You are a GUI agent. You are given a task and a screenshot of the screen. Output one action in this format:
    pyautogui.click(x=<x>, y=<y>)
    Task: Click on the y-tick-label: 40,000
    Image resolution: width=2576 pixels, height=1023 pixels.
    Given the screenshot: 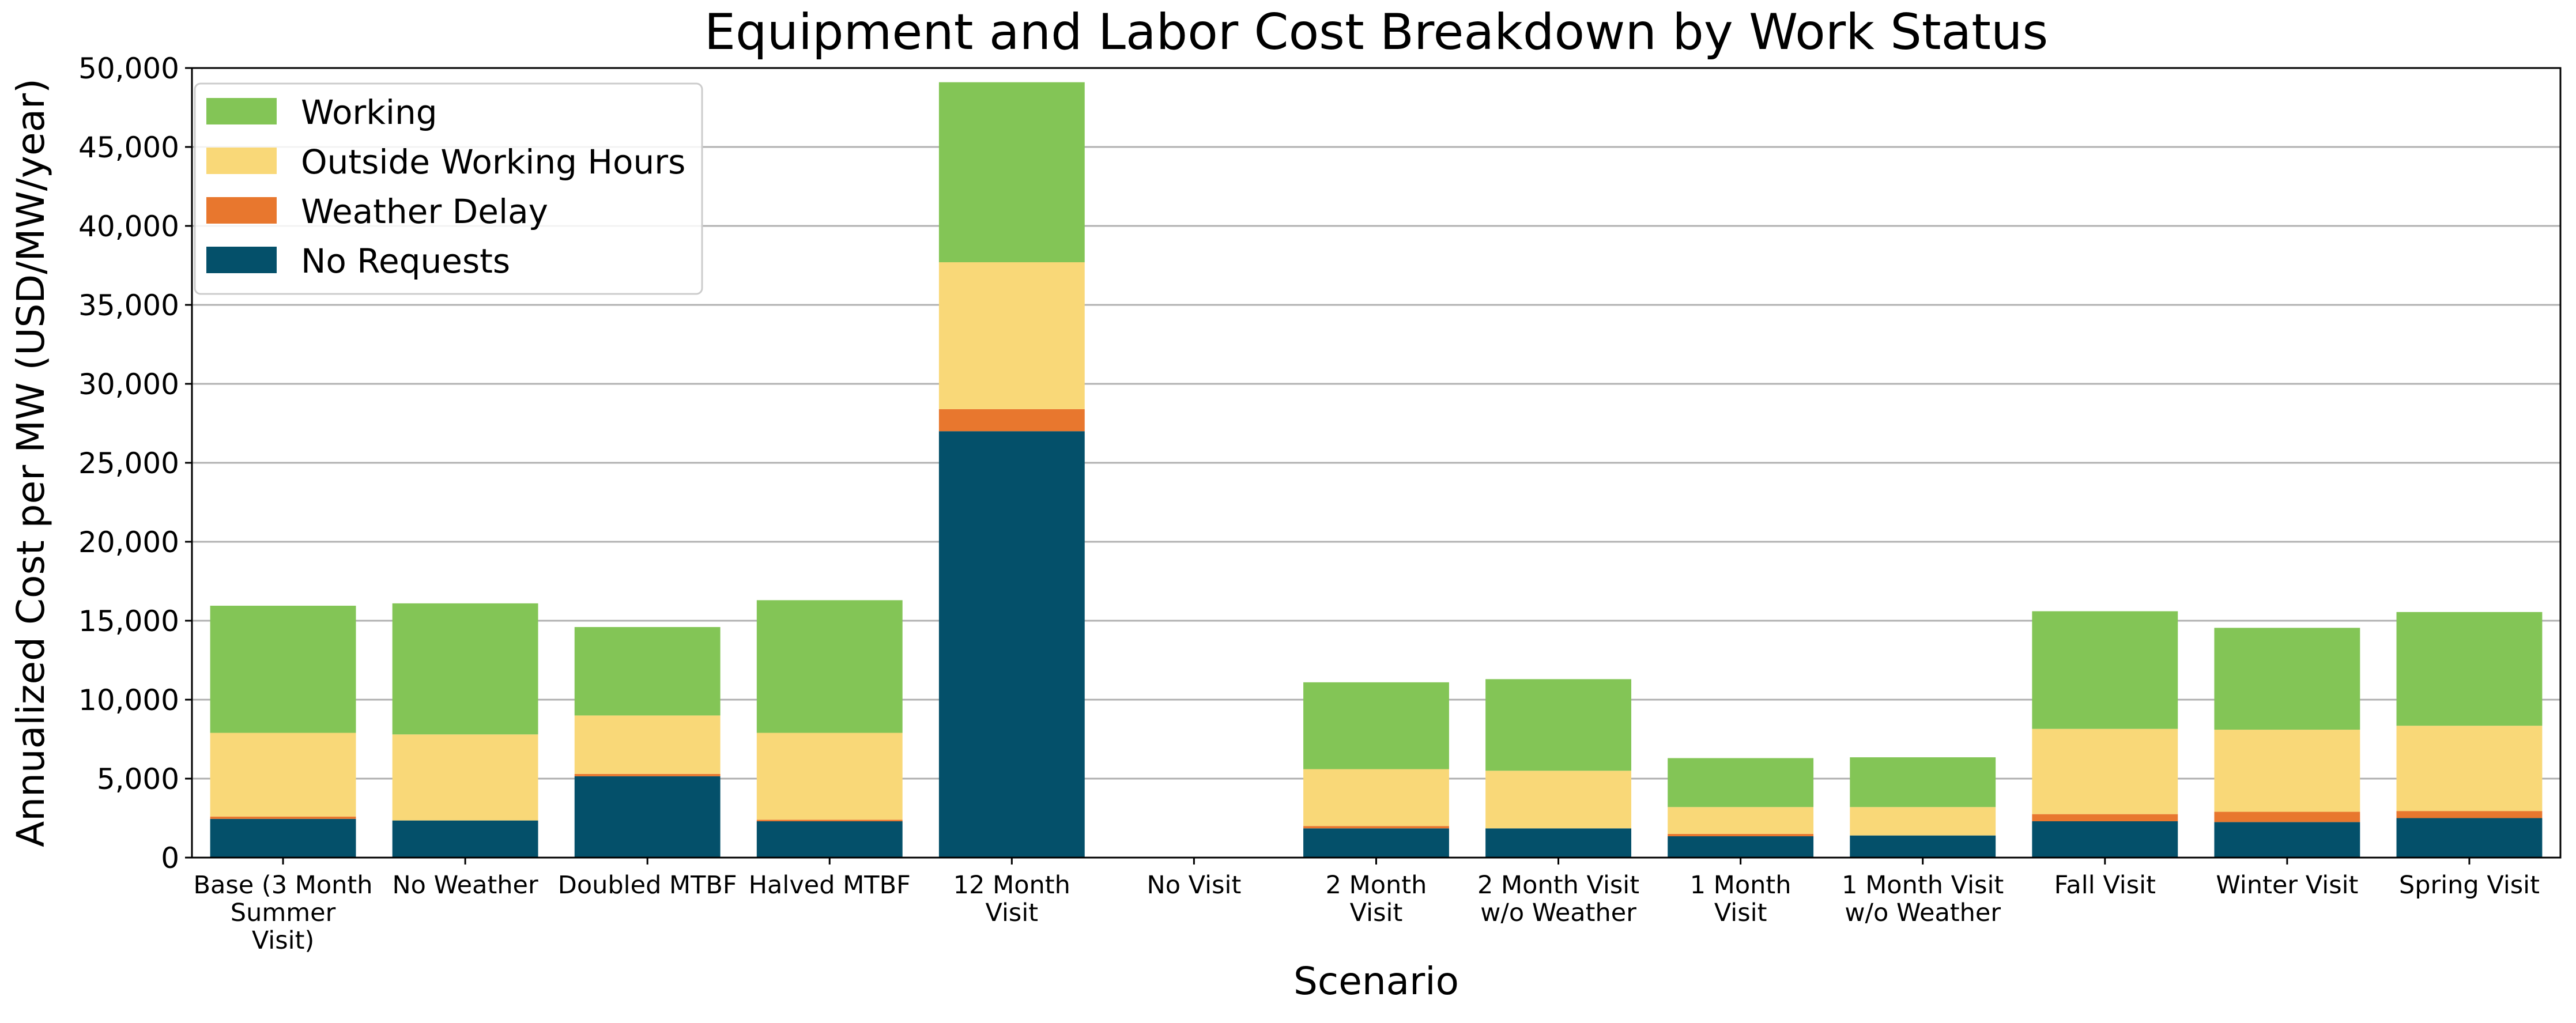 What is the action you would take?
    pyautogui.click(x=128, y=227)
    